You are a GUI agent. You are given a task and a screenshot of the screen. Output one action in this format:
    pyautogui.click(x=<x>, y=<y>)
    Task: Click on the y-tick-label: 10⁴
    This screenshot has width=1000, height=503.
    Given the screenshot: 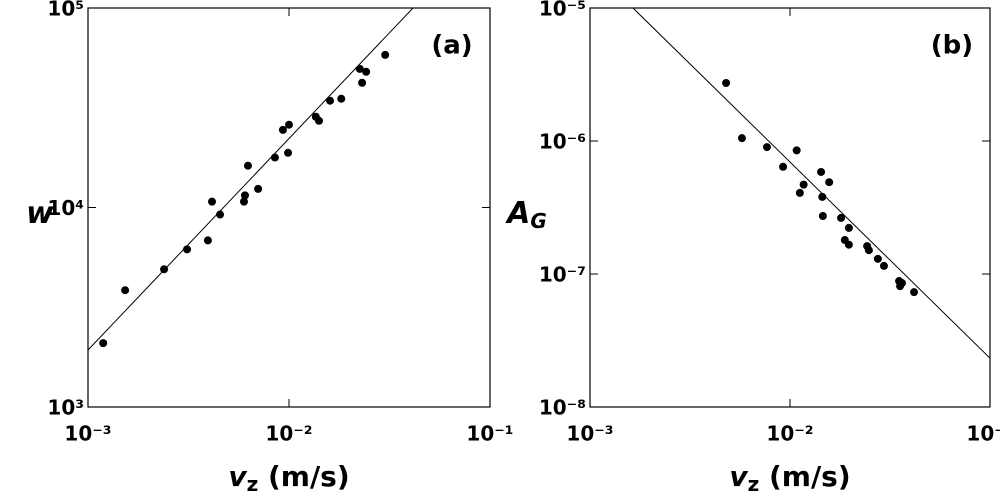 What is the action you would take?
    pyautogui.click(x=65, y=208)
    